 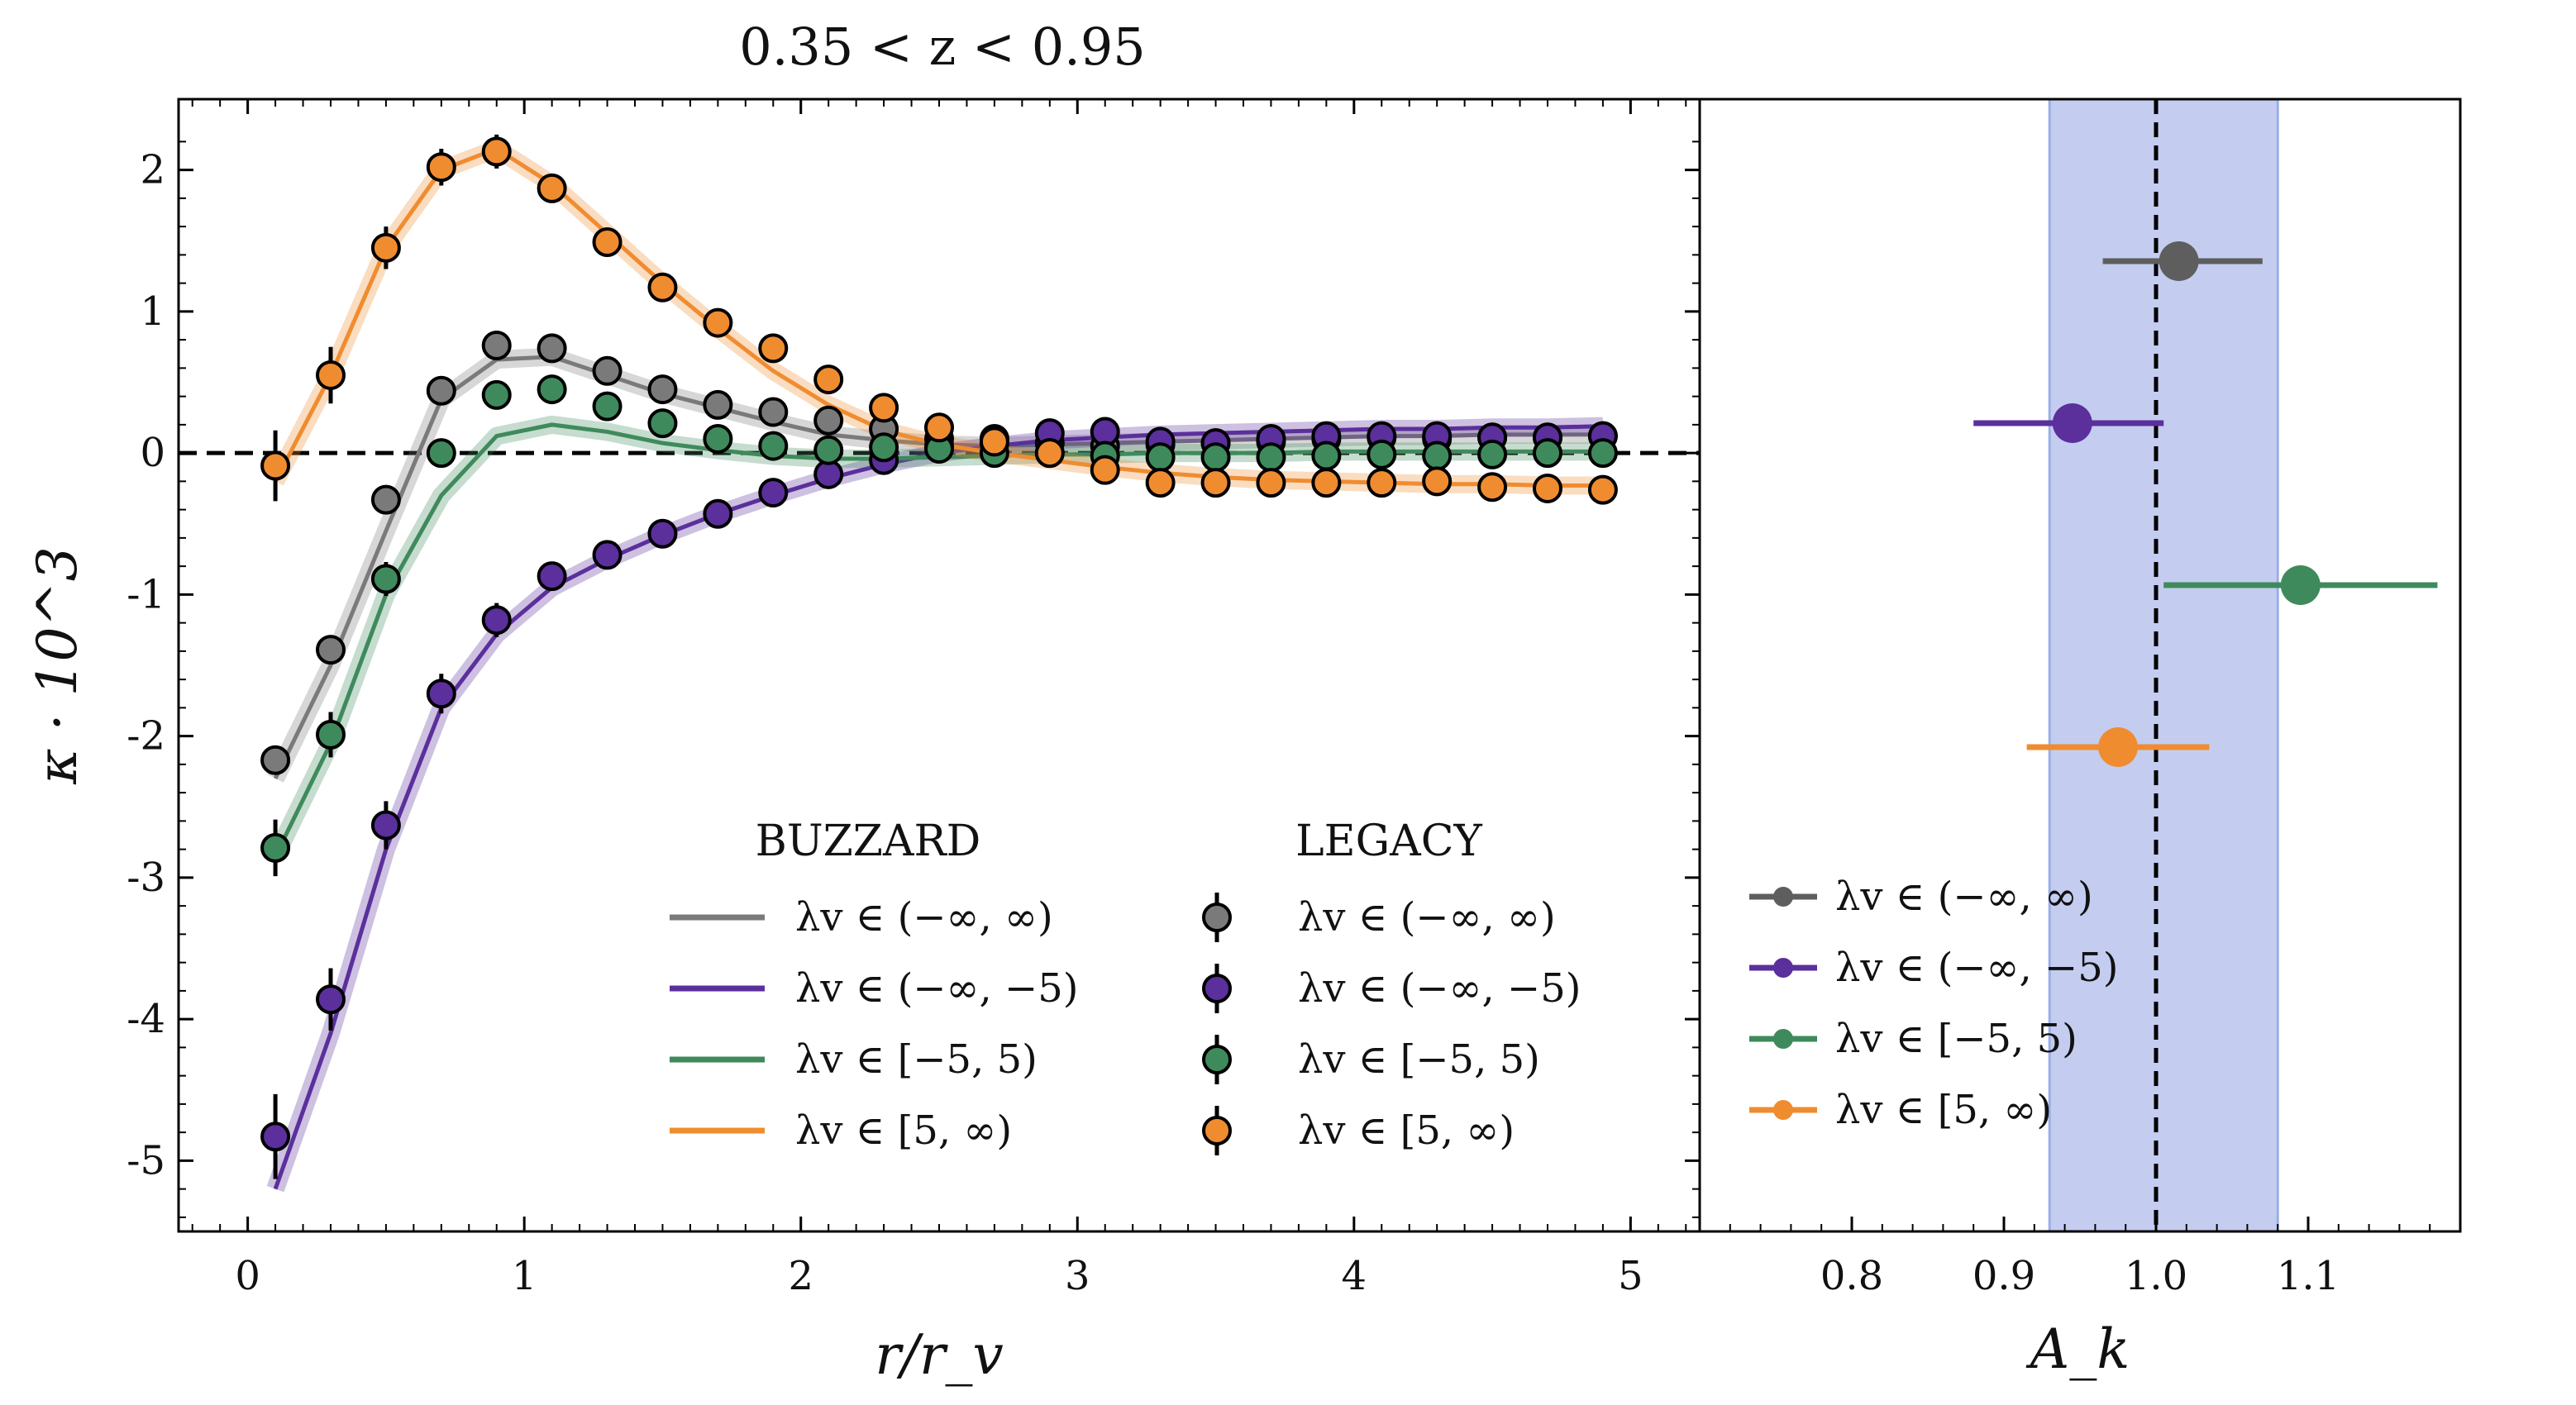 What do you see at coordinates (1851, 1276) in the screenshot?
I see `right-x-tick-label: 0.8` at bounding box center [1851, 1276].